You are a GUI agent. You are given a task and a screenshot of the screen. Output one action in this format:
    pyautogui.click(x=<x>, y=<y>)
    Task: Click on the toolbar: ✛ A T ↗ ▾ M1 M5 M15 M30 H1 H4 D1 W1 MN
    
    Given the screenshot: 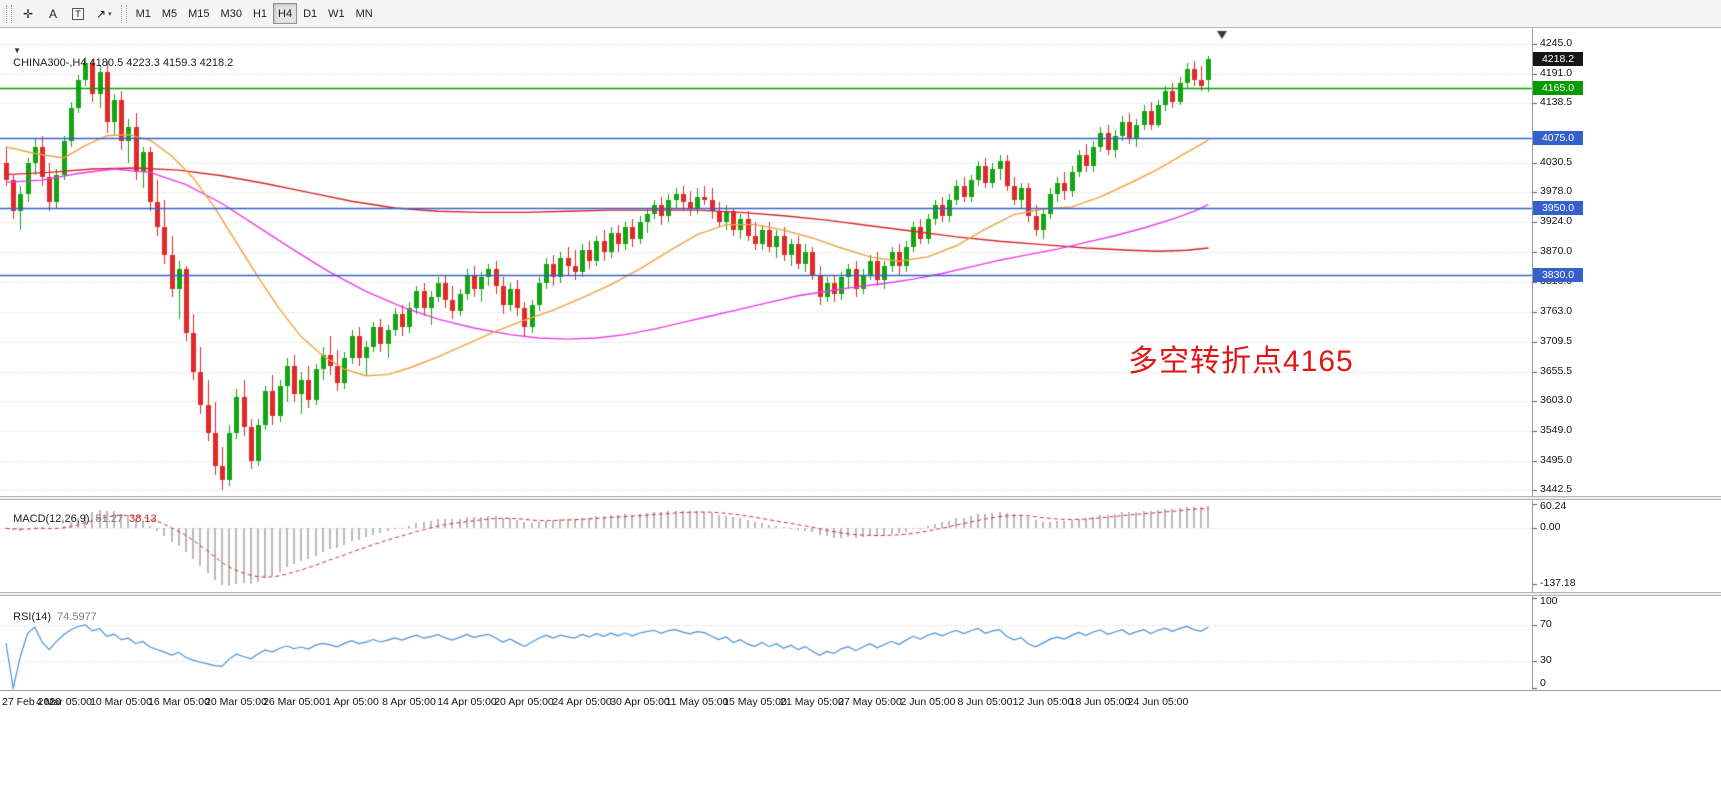 What is the action you would take?
    pyautogui.click(x=860, y=14)
    